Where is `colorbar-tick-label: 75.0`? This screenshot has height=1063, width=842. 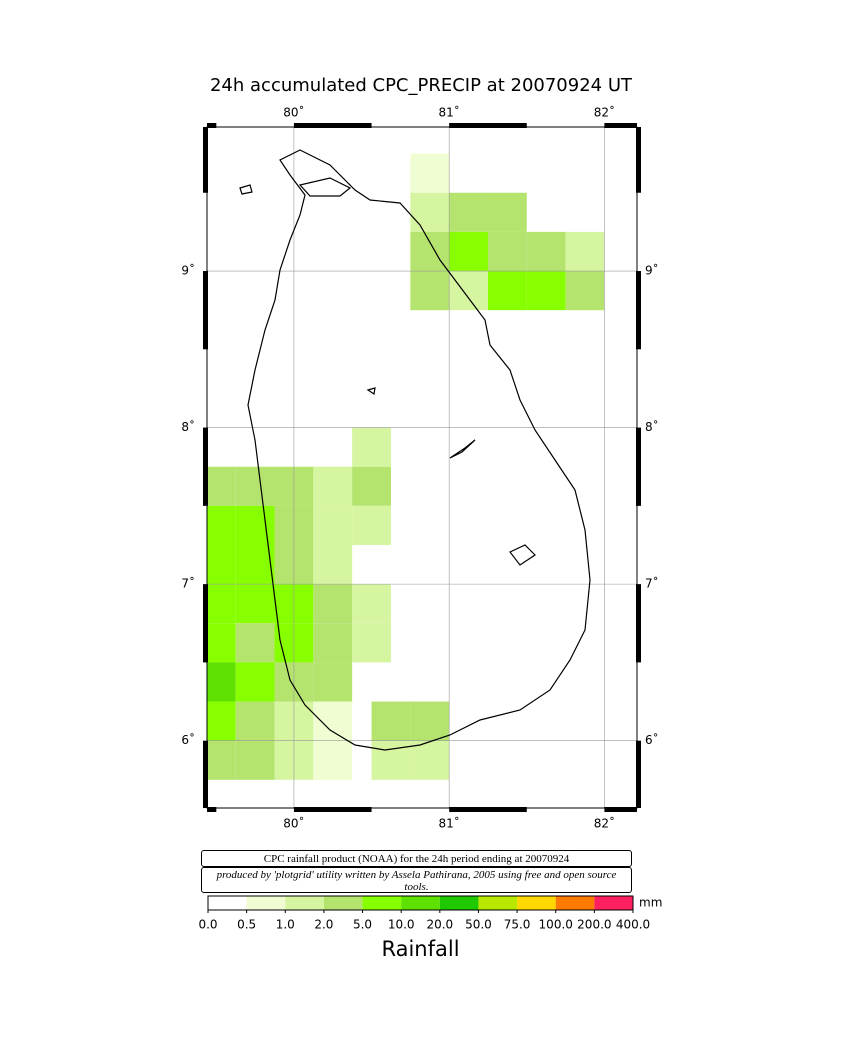 colorbar-tick-label: 75.0 is located at coordinates (517, 925).